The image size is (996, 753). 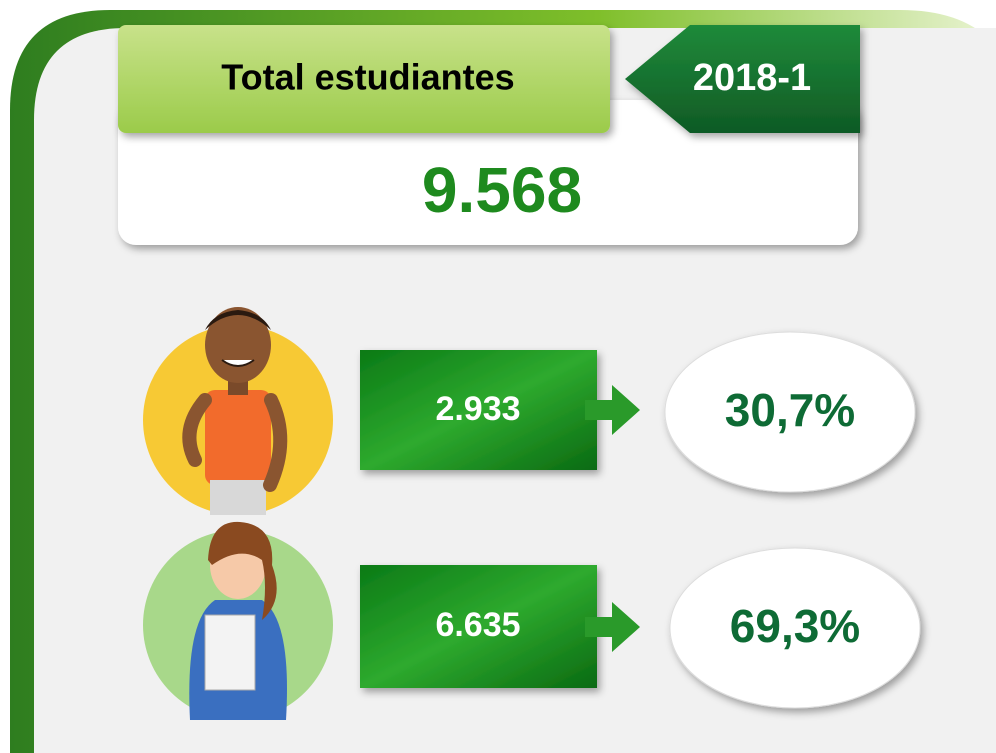 I want to click on total-box, so click(x=488, y=172).